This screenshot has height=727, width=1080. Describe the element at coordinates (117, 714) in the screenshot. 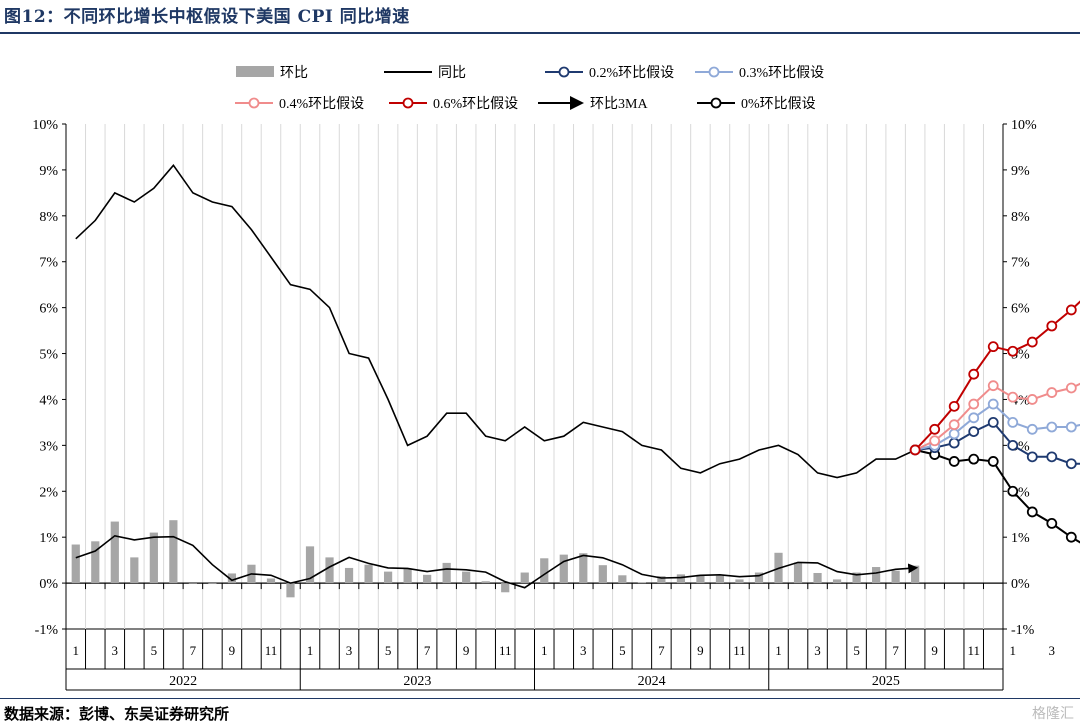

I see `source-note: 数据来源：彭博、东吴证券研究所` at that location.